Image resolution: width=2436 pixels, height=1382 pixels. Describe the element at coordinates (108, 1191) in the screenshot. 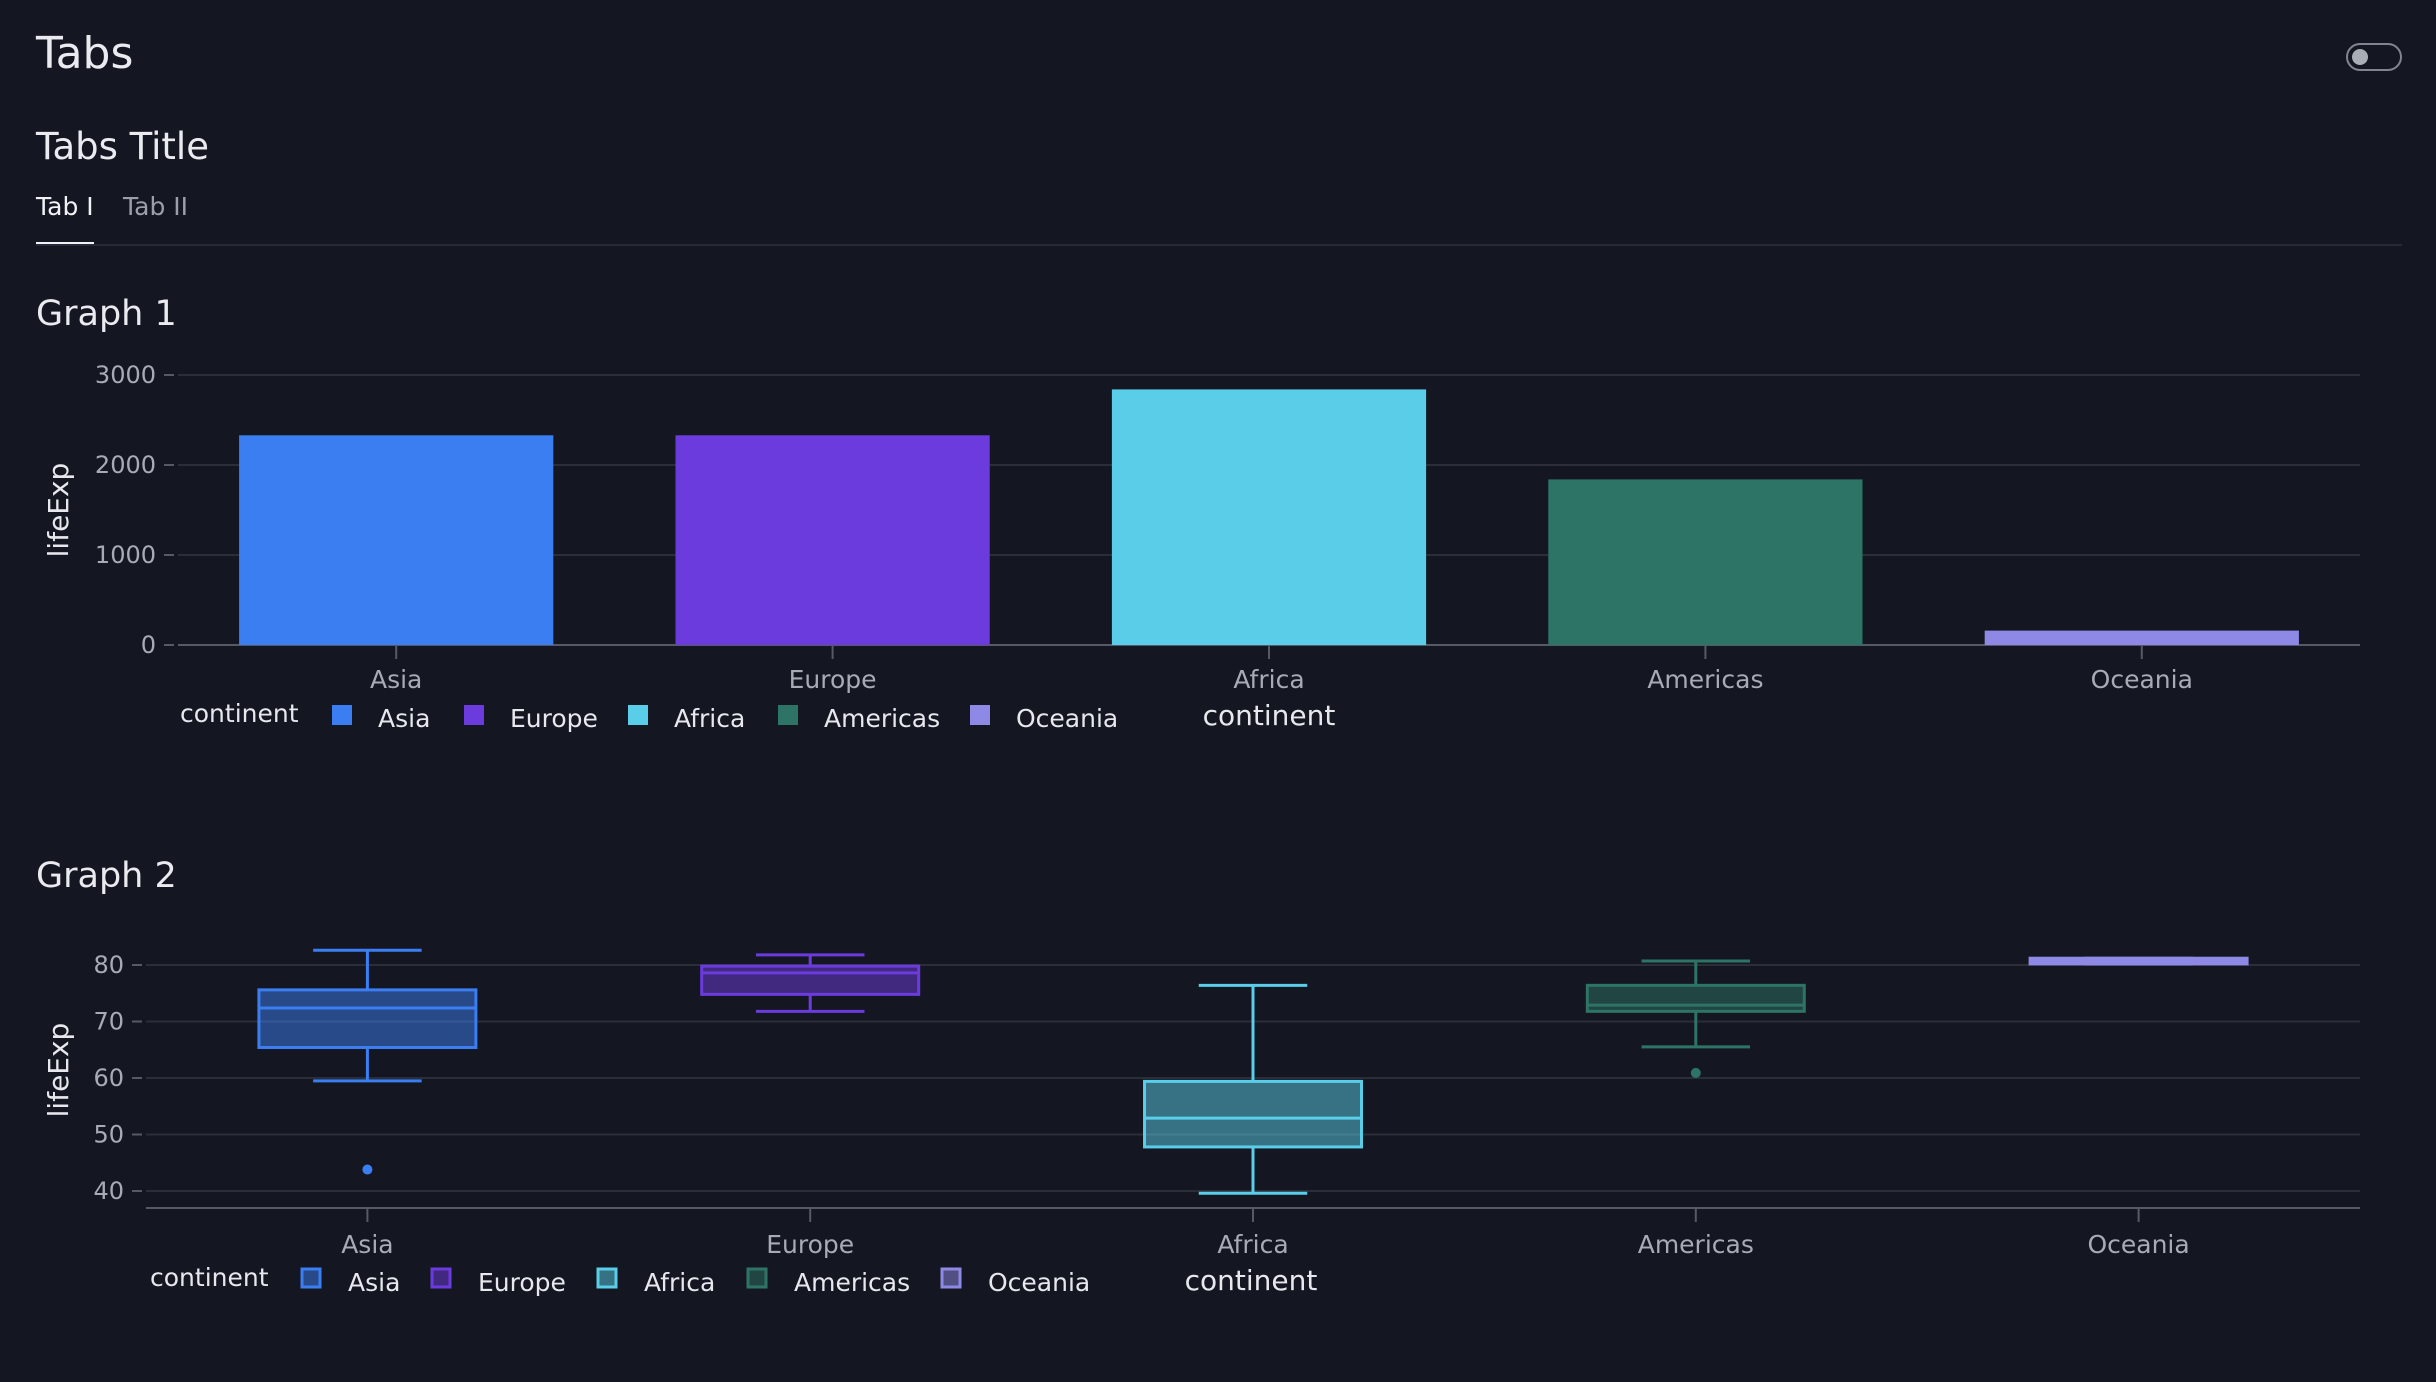

I see `ytick-label-40: 40` at that location.